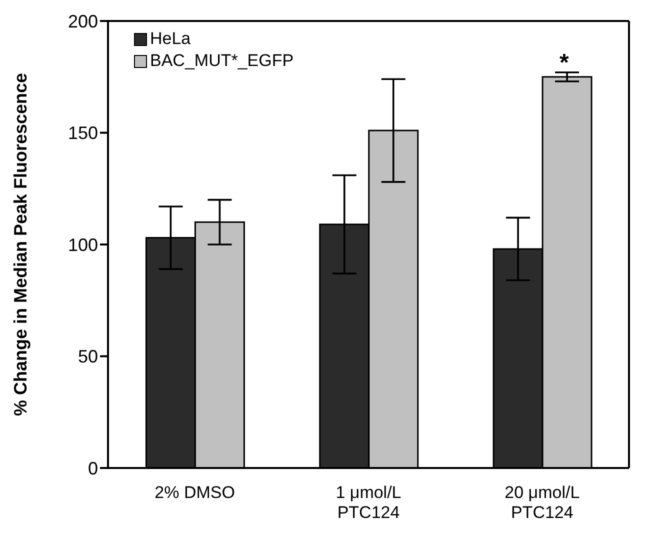  What do you see at coordinates (83, 133) in the screenshot?
I see `y-tick-label: 150` at bounding box center [83, 133].